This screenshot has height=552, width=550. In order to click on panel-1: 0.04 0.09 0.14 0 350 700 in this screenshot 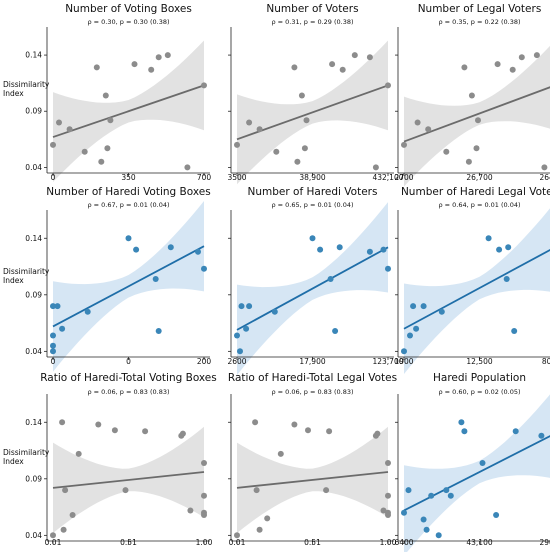, I will do `click(118, 104)`.